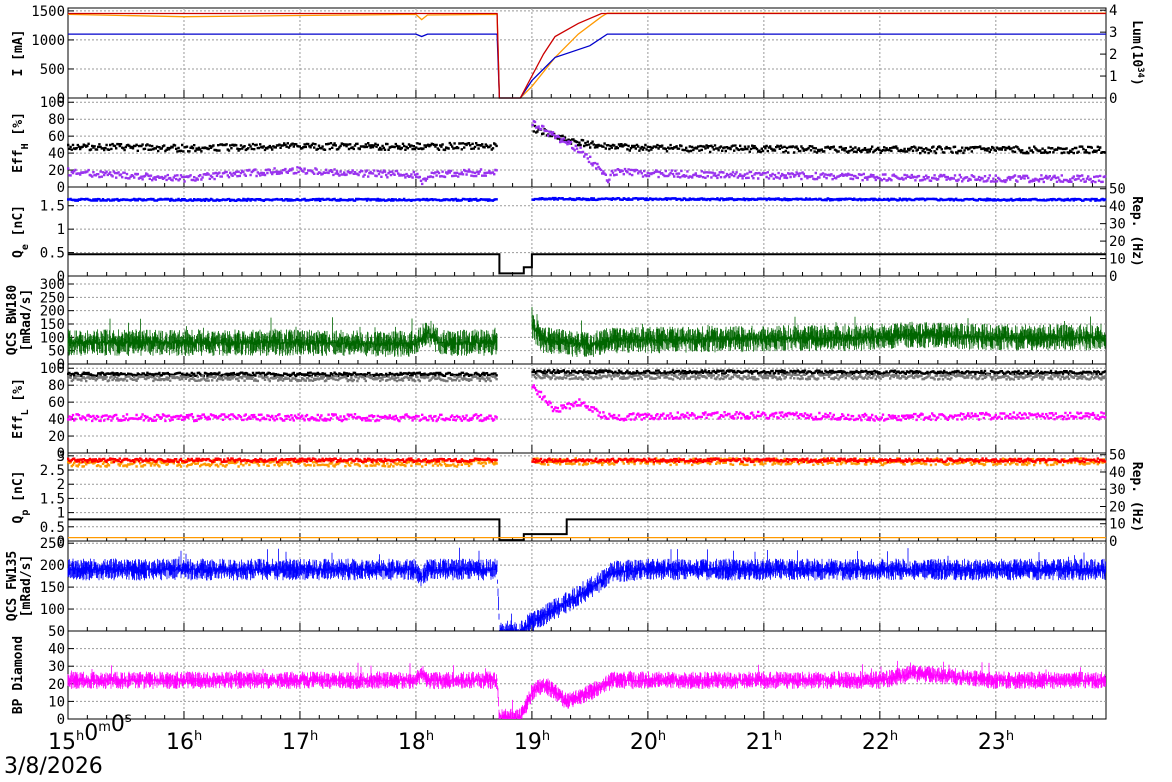  Describe the element at coordinates (184, 742) in the screenshot. I see `x-tick-label: 16h` at that location.